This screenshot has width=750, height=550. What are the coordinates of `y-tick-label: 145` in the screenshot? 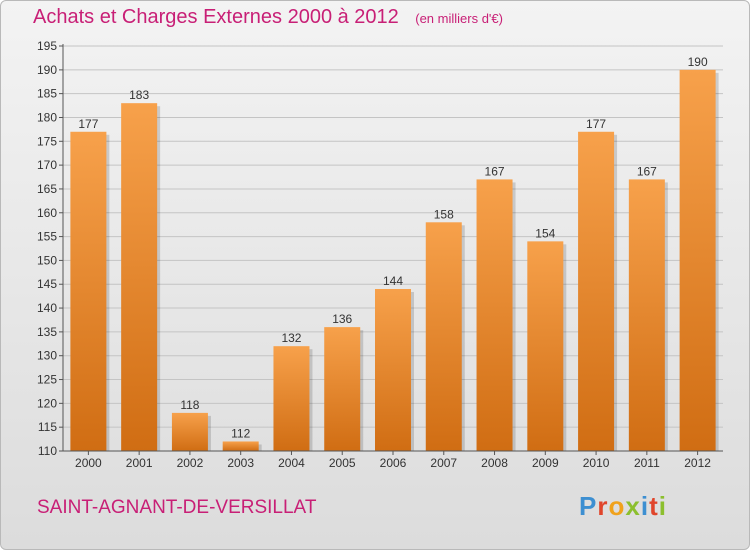 It's located at (47, 284).